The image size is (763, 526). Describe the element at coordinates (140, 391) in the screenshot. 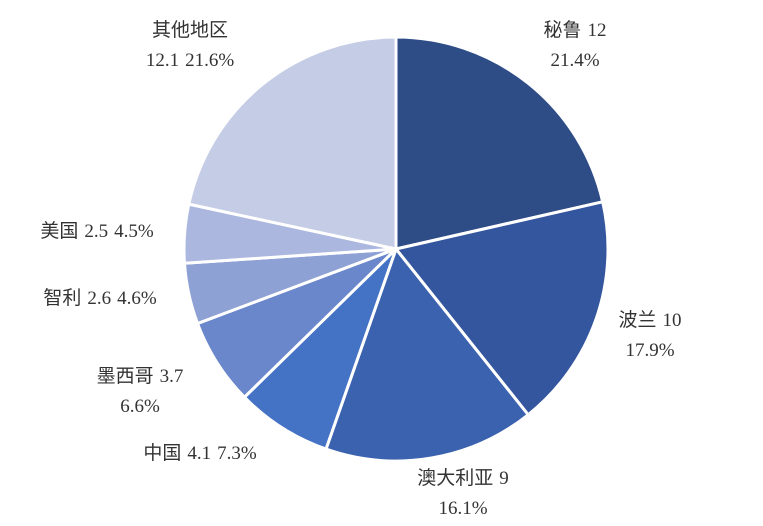

I see `slice-label: 墨西哥 3.7 6.6%` at that location.